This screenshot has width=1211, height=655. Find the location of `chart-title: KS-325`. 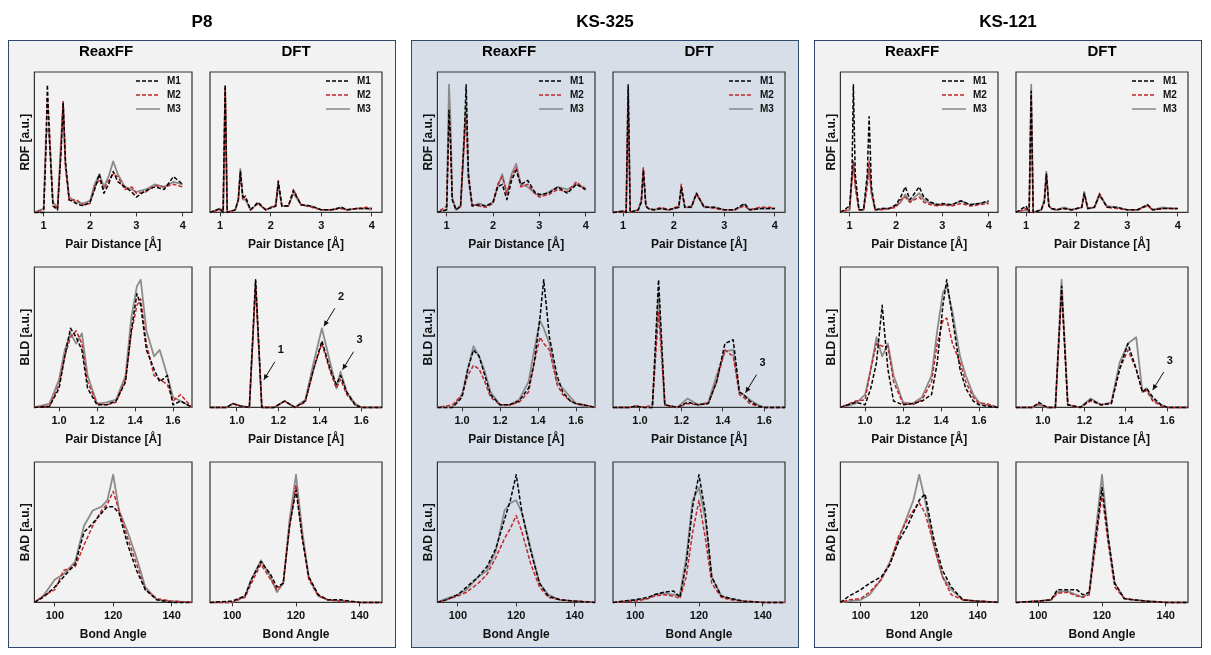

chart-title: KS-325 is located at coordinates (605, 22).